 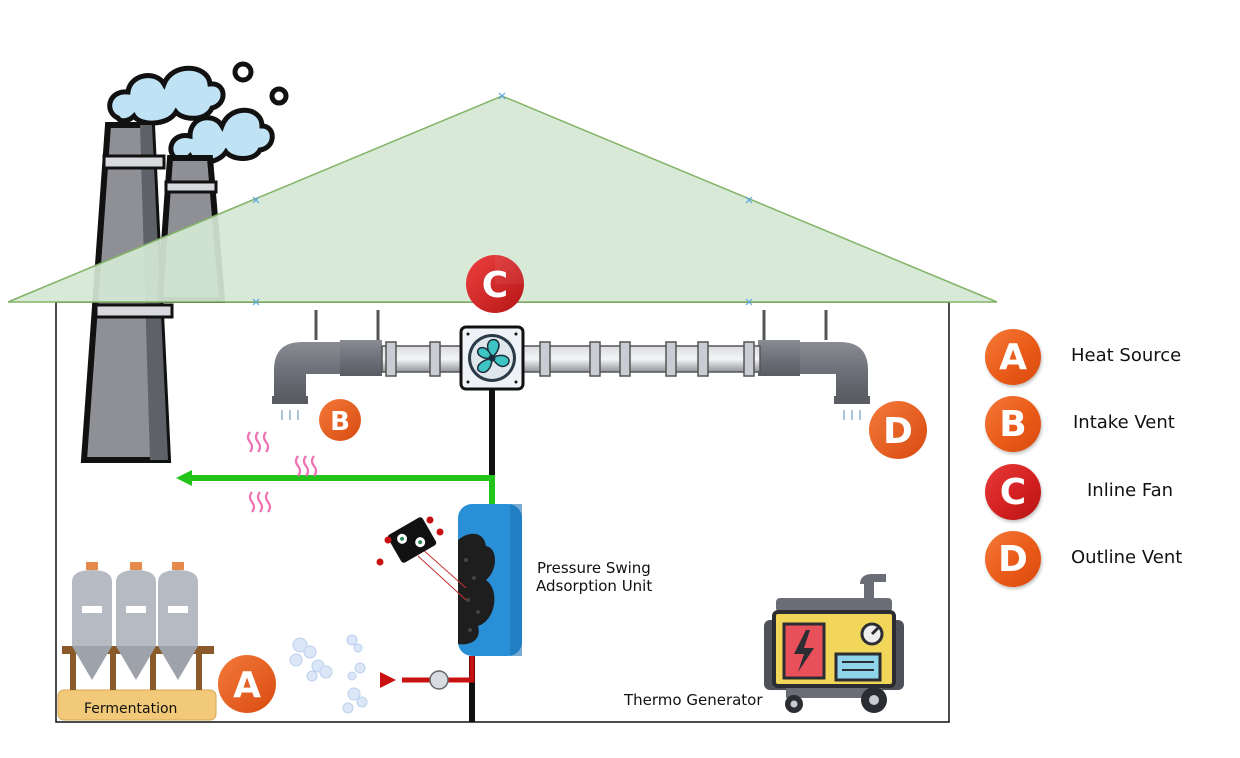 What do you see at coordinates (490, 580) in the screenshot?
I see `psa-unit-tank` at bounding box center [490, 580].